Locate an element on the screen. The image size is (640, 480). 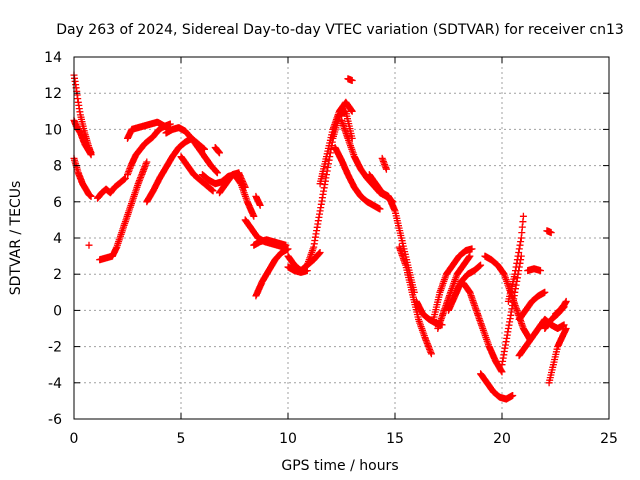
y-tick-label: 4 is located at coordinates (57, 239).